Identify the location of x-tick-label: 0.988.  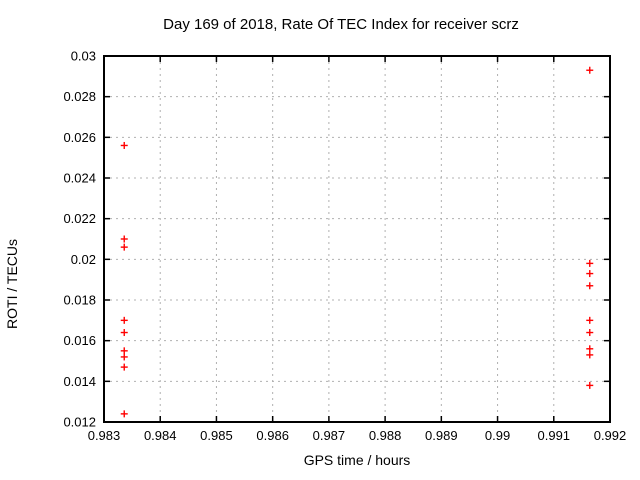
(385, 435).